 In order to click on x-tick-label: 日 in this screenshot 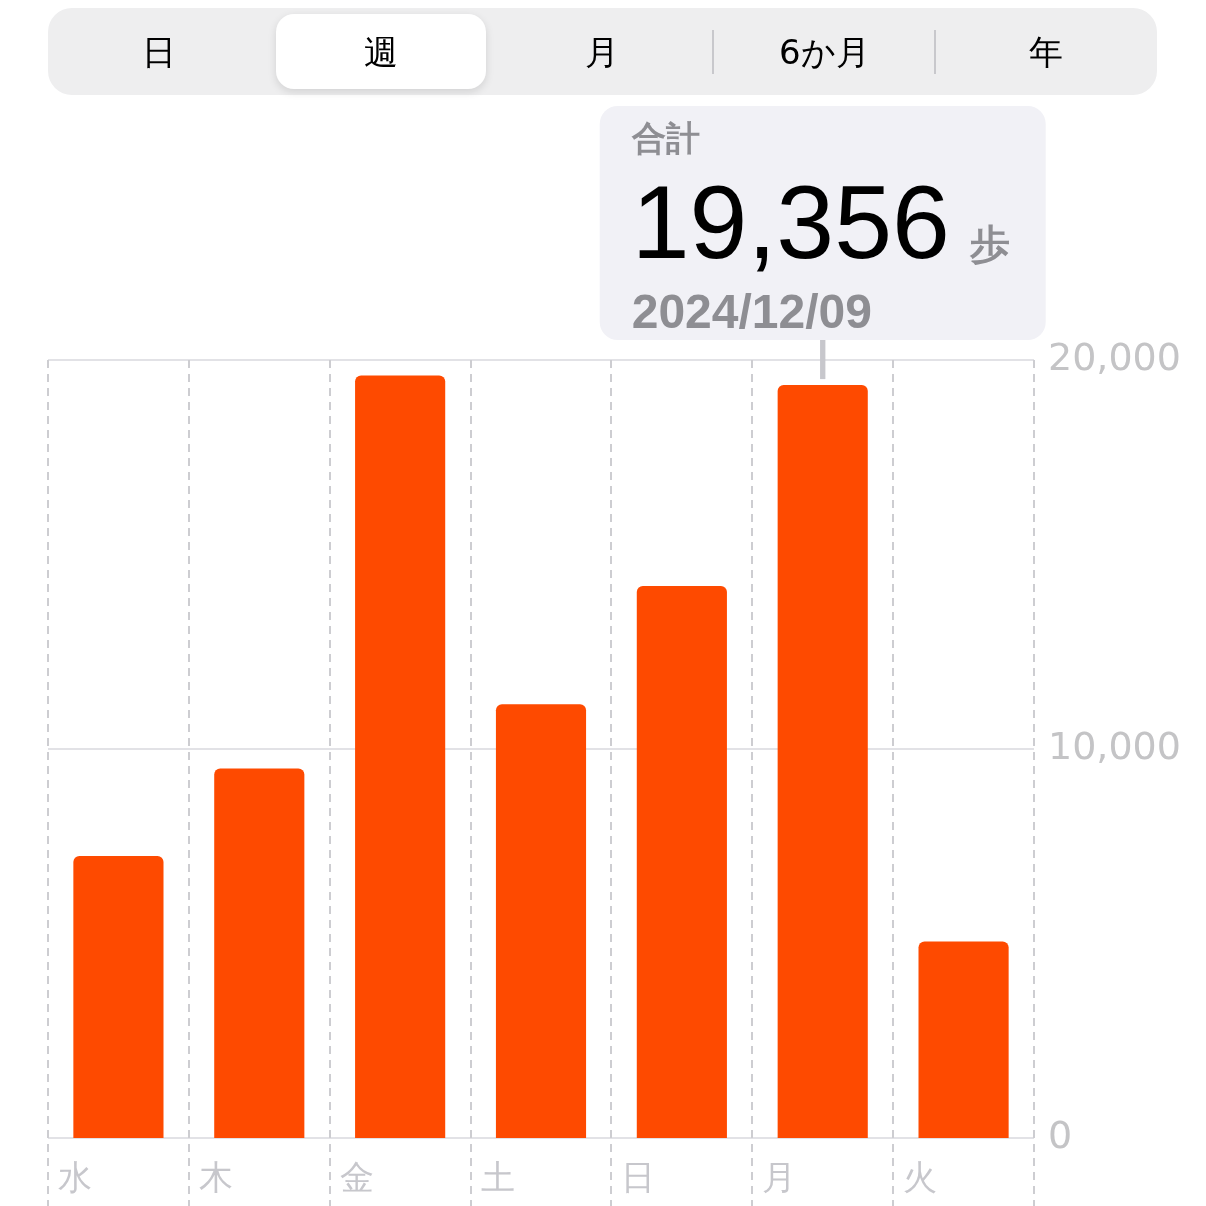, I will do `click(638, 1177)`.